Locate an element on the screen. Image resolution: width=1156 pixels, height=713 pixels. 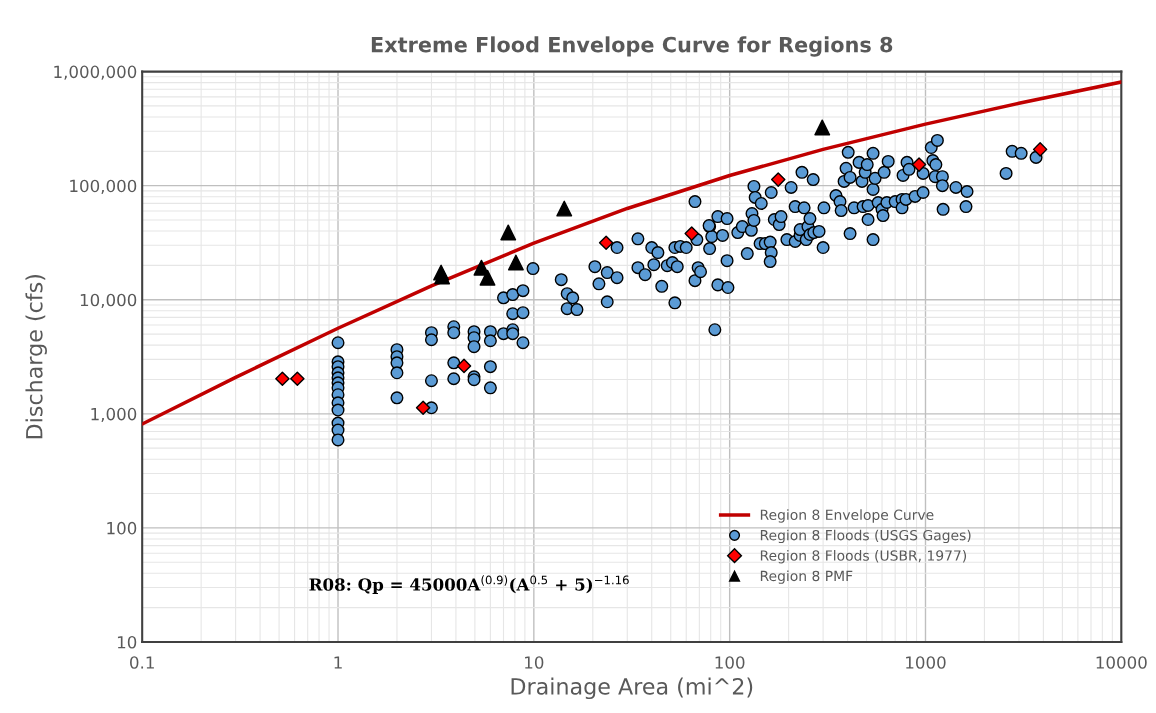
x-axis-title: Drainage Area (mi^2) is located at coordinates (632, 688).